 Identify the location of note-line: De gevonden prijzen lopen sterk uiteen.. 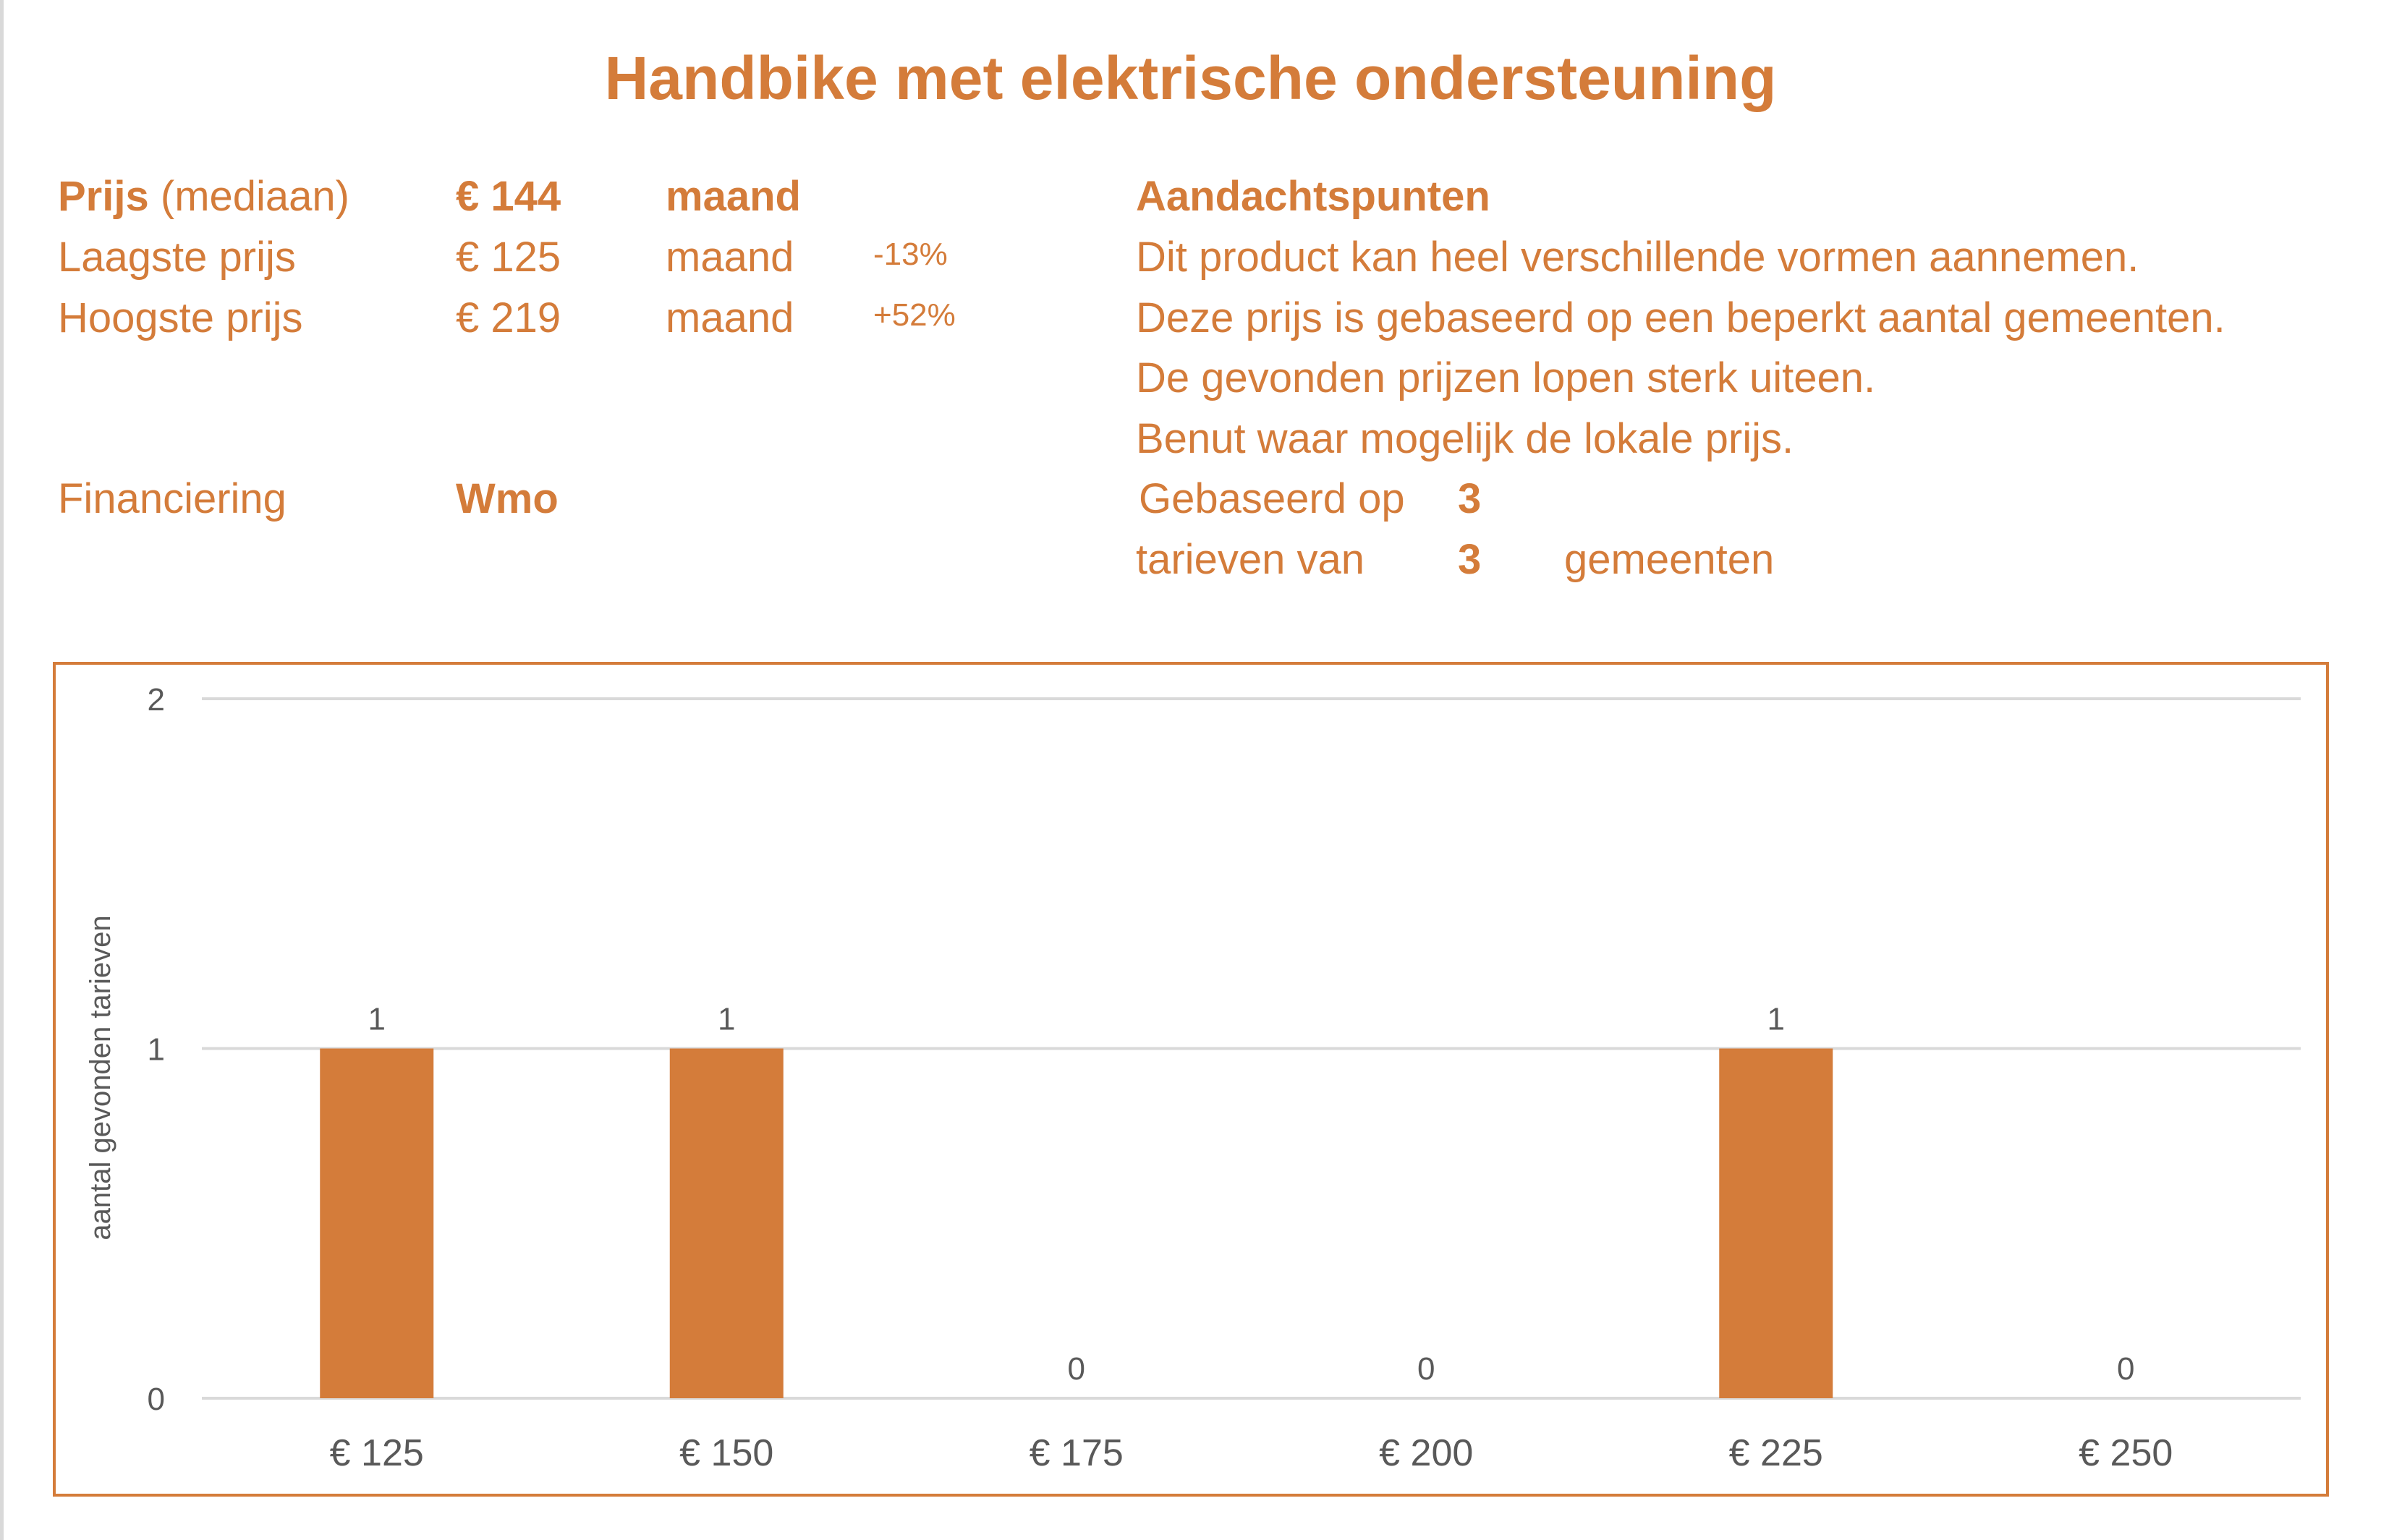
(1506, 377).